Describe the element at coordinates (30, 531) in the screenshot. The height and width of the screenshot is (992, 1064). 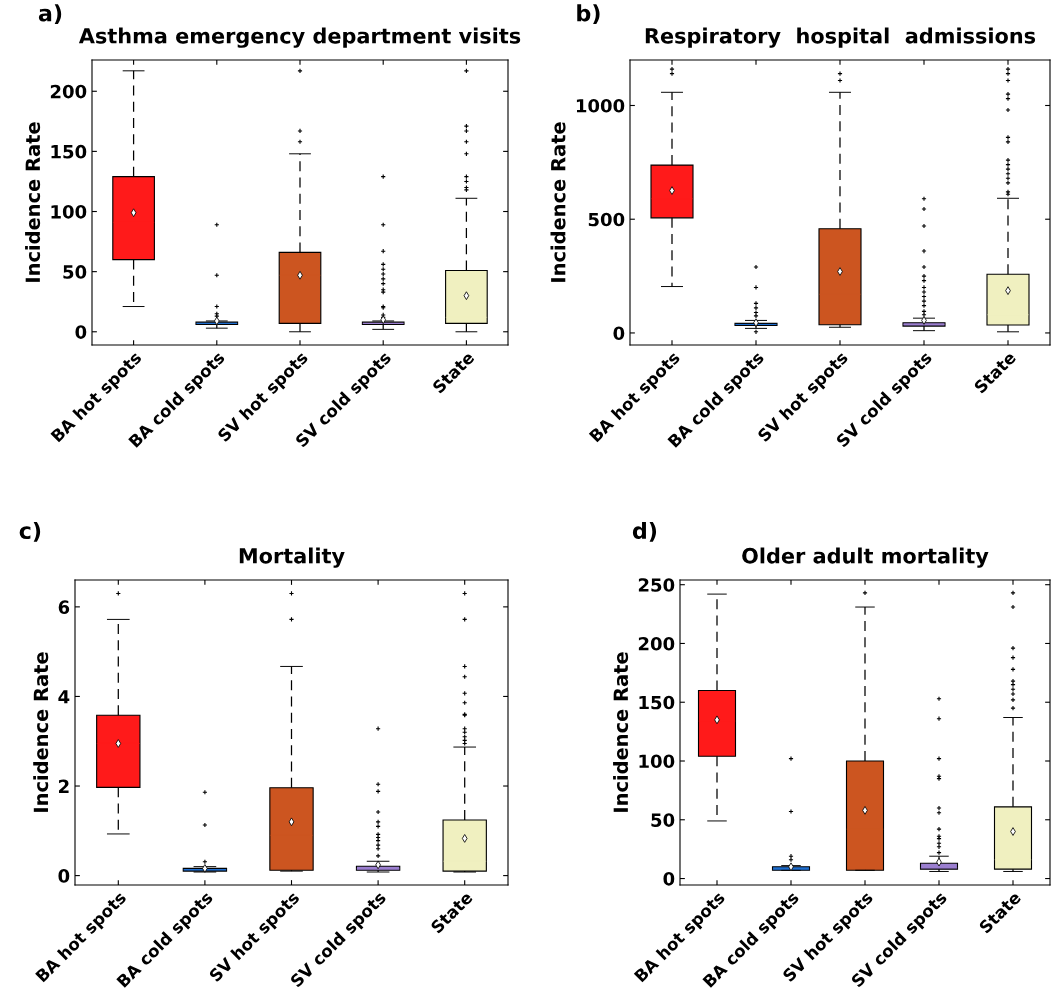
I see `text: c)` at that location.